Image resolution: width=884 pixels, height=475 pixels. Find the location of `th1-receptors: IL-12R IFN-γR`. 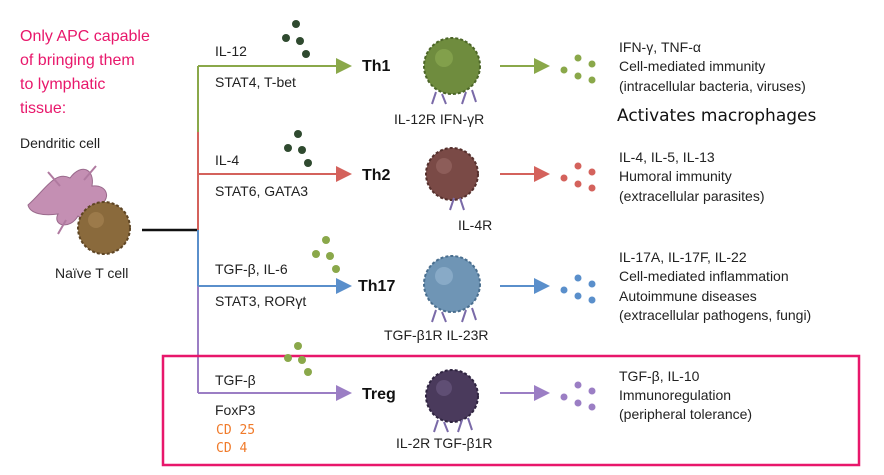

th1-receptors: IL-12R IFN-γR is located at coordinates (439, 119).